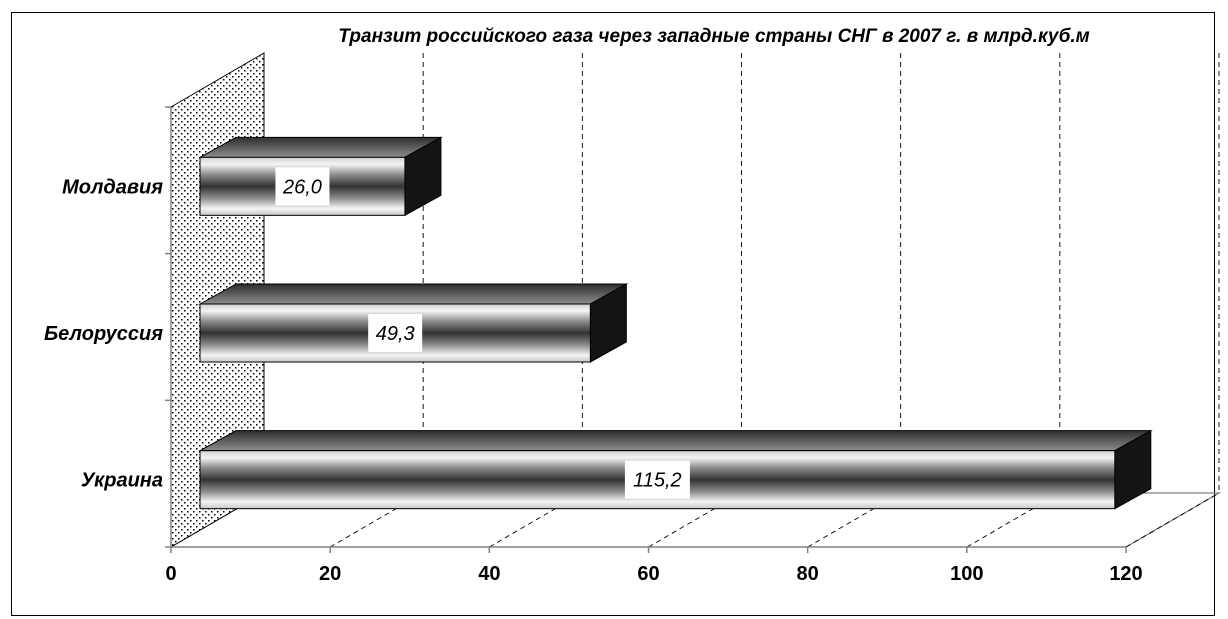  I want to click on x-tick-label: 20, so click(330, 574).